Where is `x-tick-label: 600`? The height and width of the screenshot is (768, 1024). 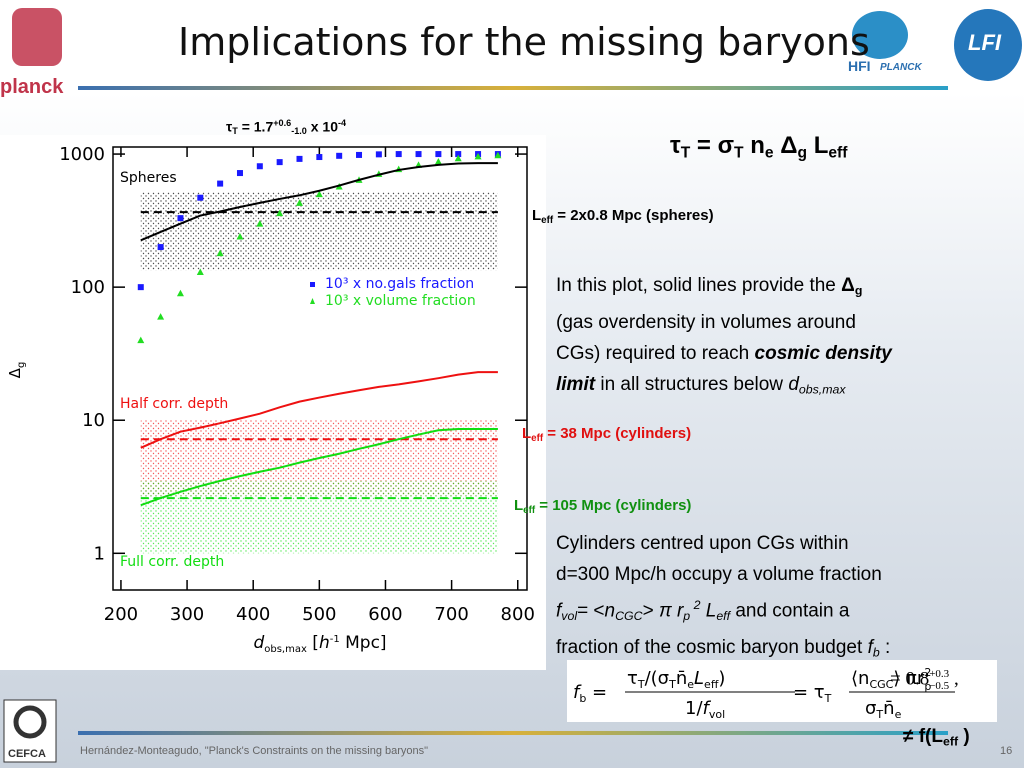 x-tick-label: 600 is located at coordinates (385, 614).